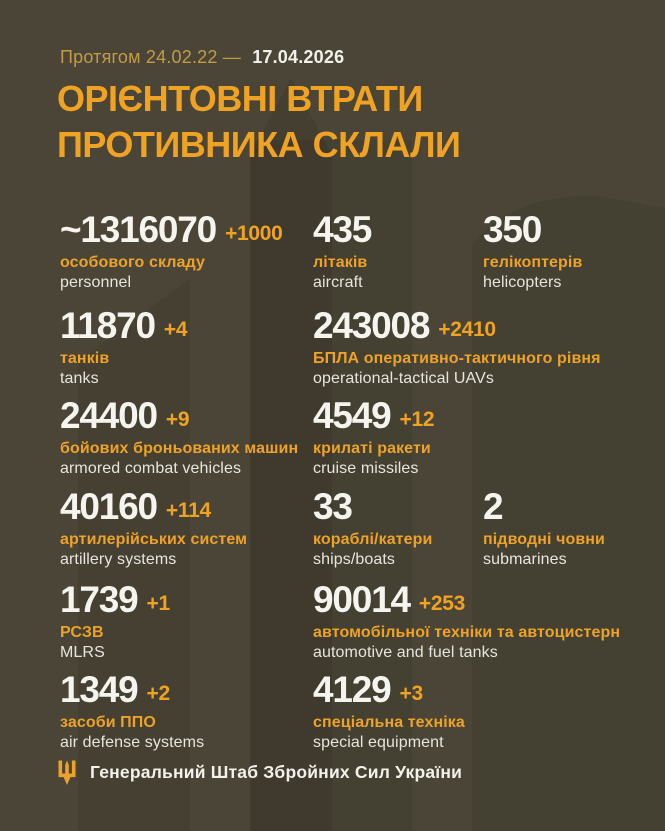  What do you see at coordinates (362, 599) in the screenshot?
I see `stat-value: 90014` at bounding box center [362, 599].